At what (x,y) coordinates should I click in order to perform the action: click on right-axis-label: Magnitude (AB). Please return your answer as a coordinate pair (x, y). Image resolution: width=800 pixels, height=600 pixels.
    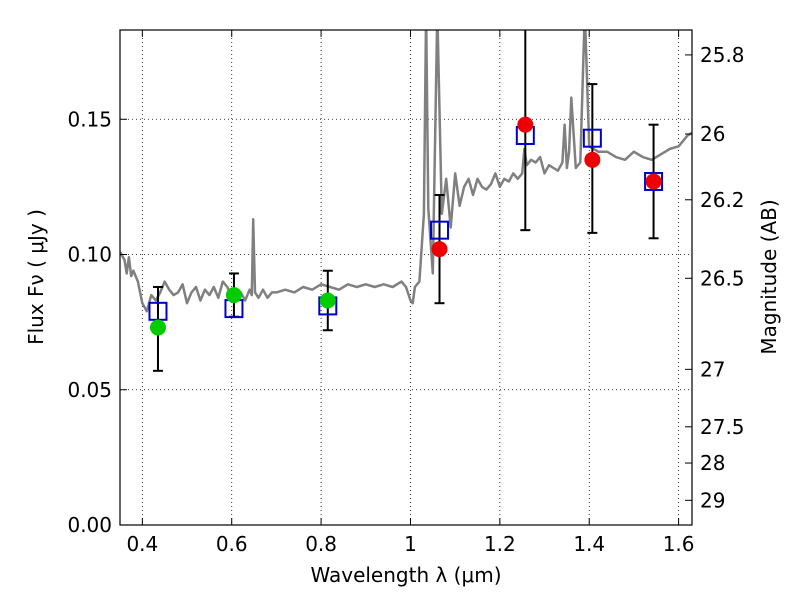
    Looking at the image, I should click on (769, 276).